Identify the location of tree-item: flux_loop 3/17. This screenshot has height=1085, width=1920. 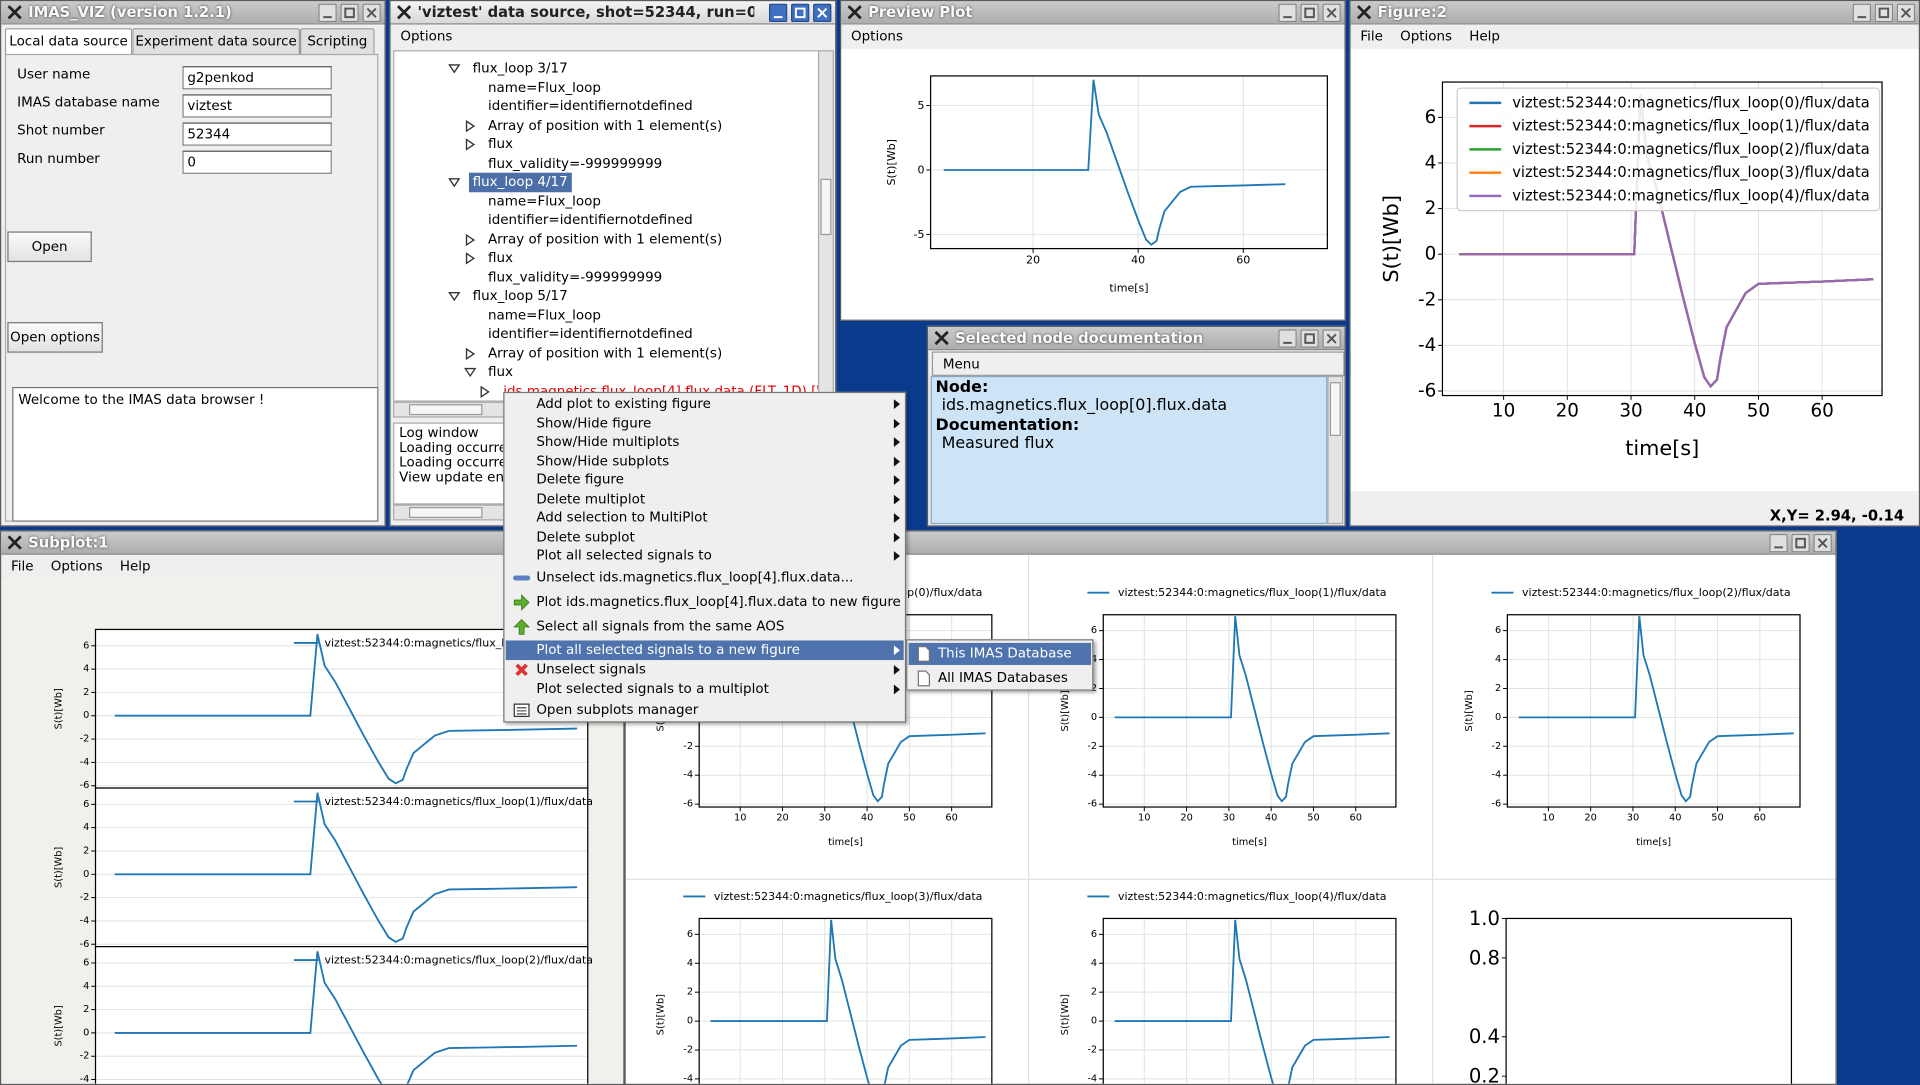
(520, 68).